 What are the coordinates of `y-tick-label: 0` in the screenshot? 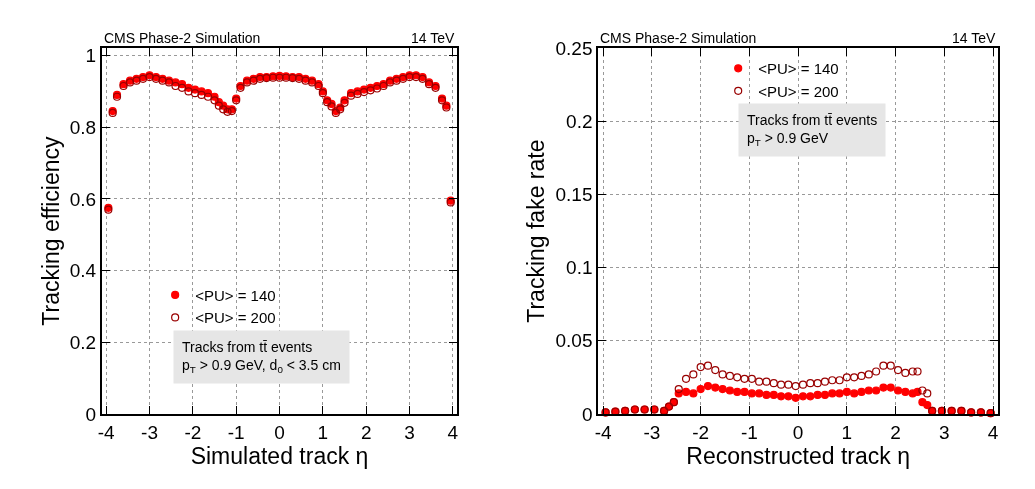 It's located at (91, 414).